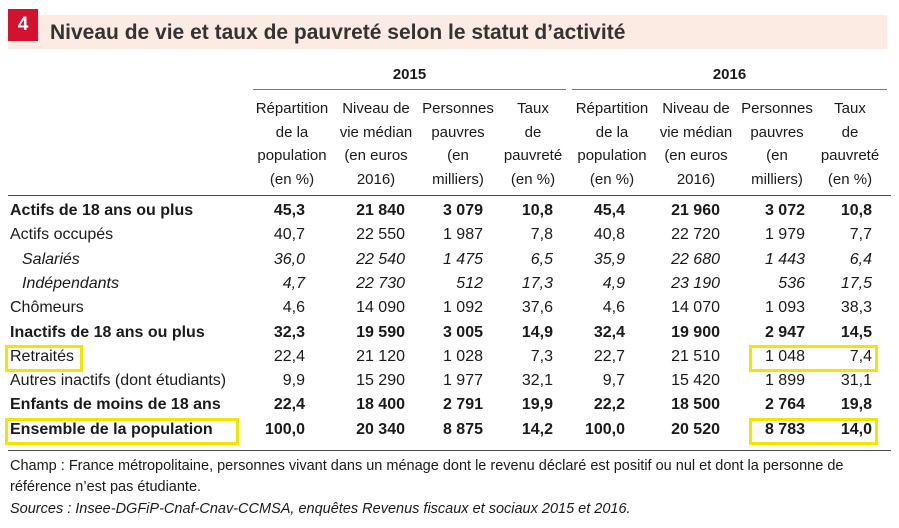 The height and width of the screenshot is (528, 899). I want to click on table-cell: 17,5, so click(856, 283).